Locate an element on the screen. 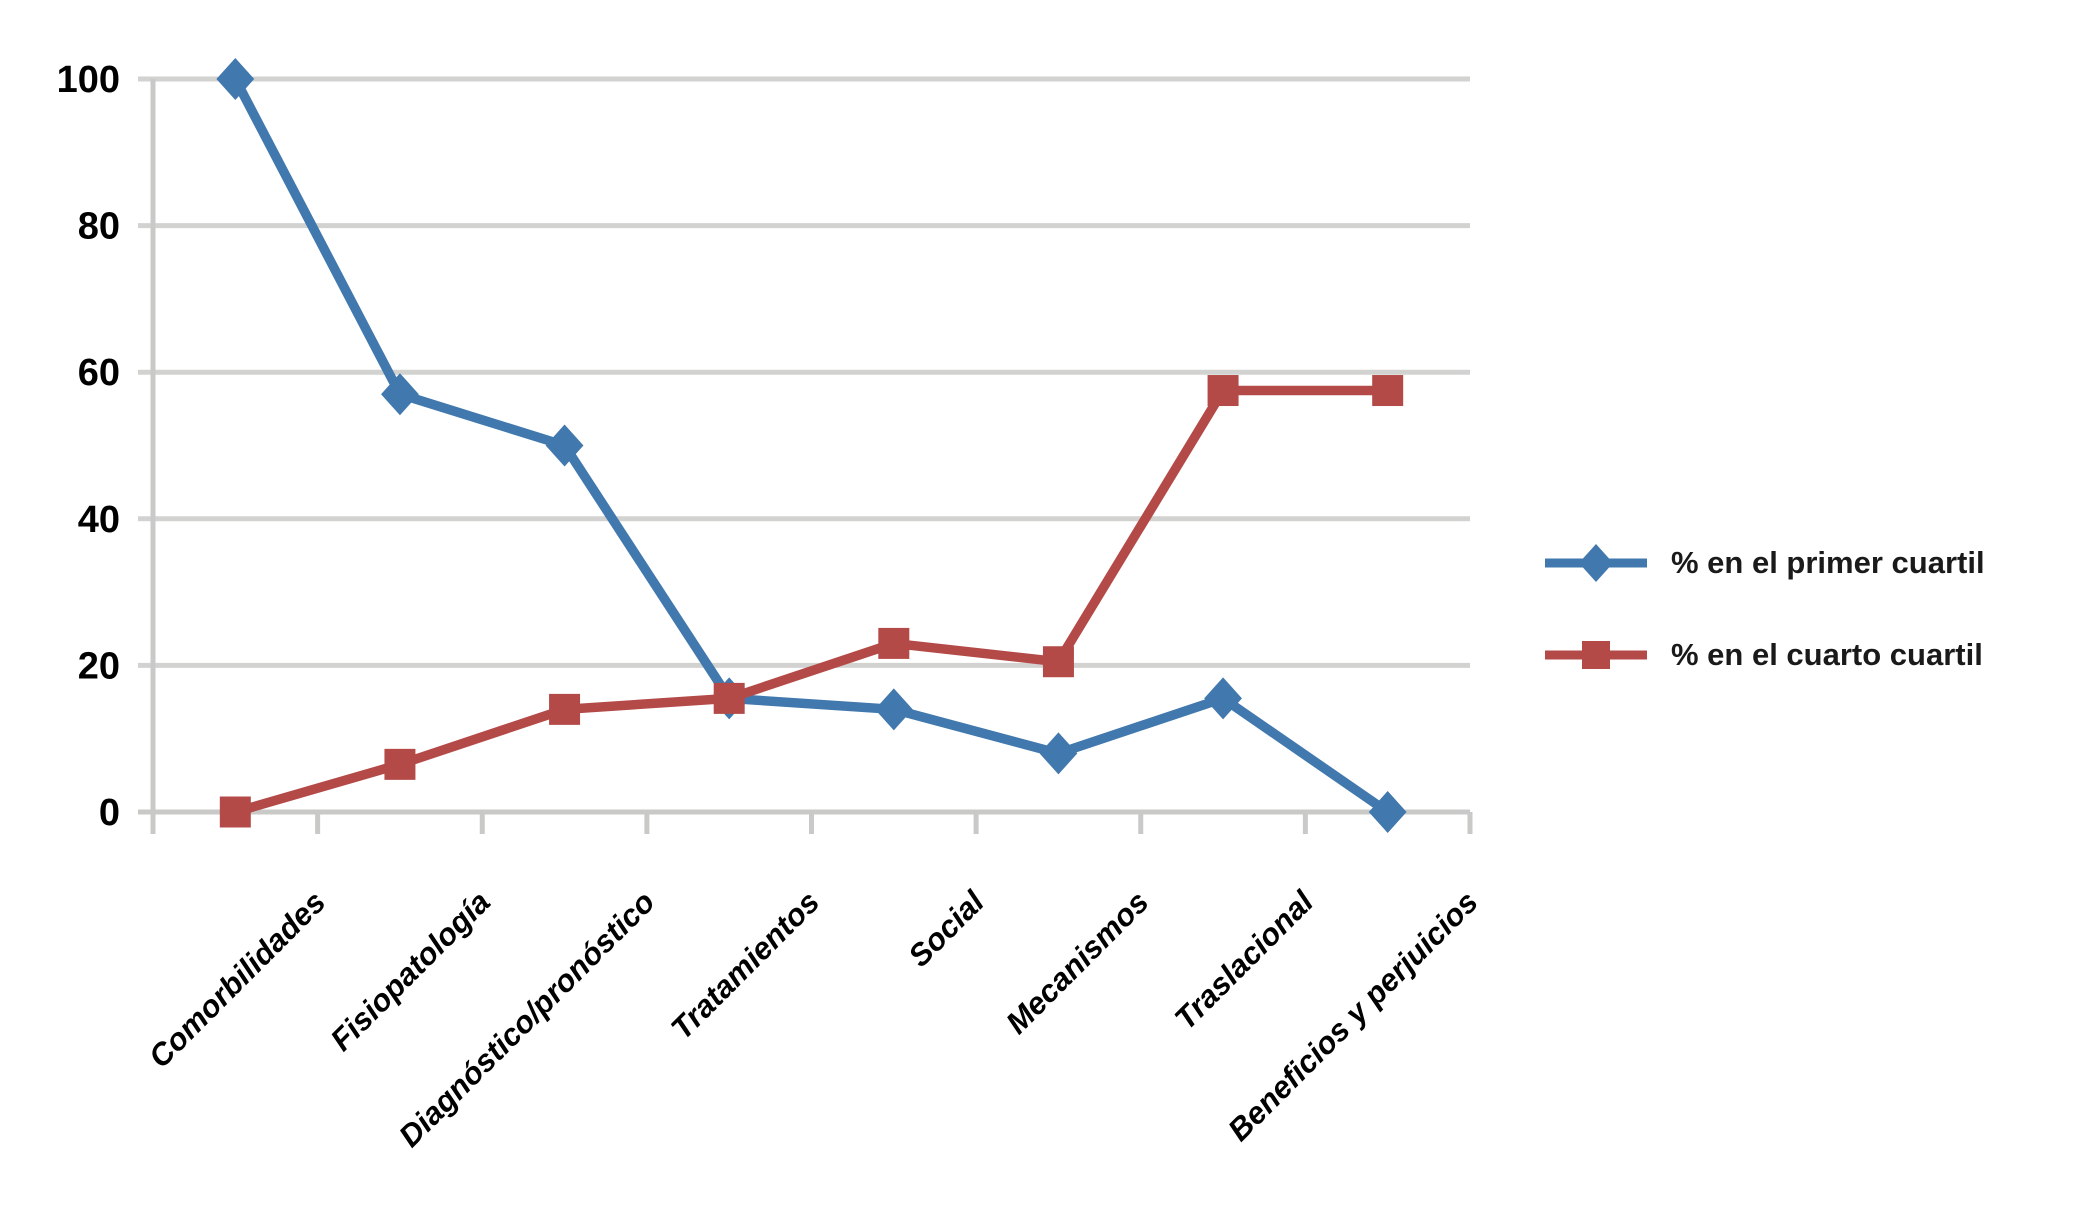 The width and height of the screenshot is (2095, 1215). x-tick-label: Mecanismos is located at coordinates (1077, 962).